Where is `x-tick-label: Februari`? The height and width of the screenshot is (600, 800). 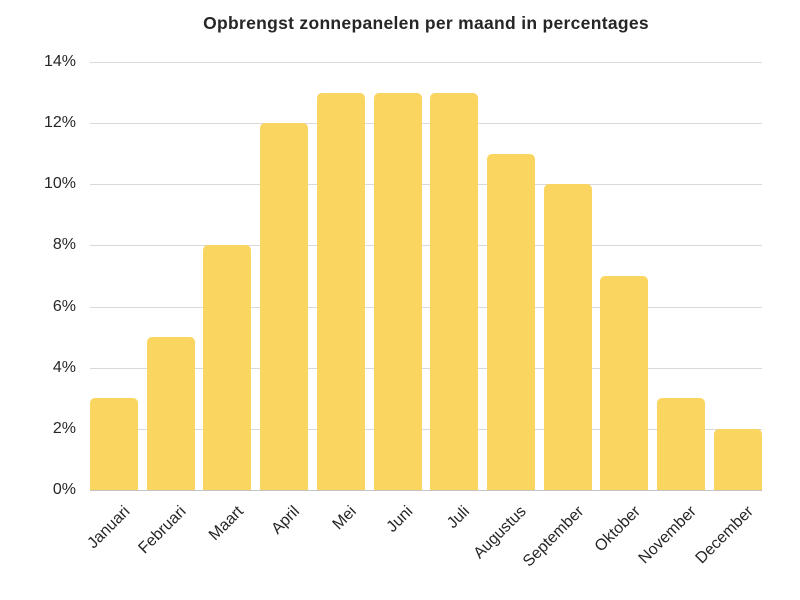
x-tick-label: Februari is located at coordinates (162, 530).